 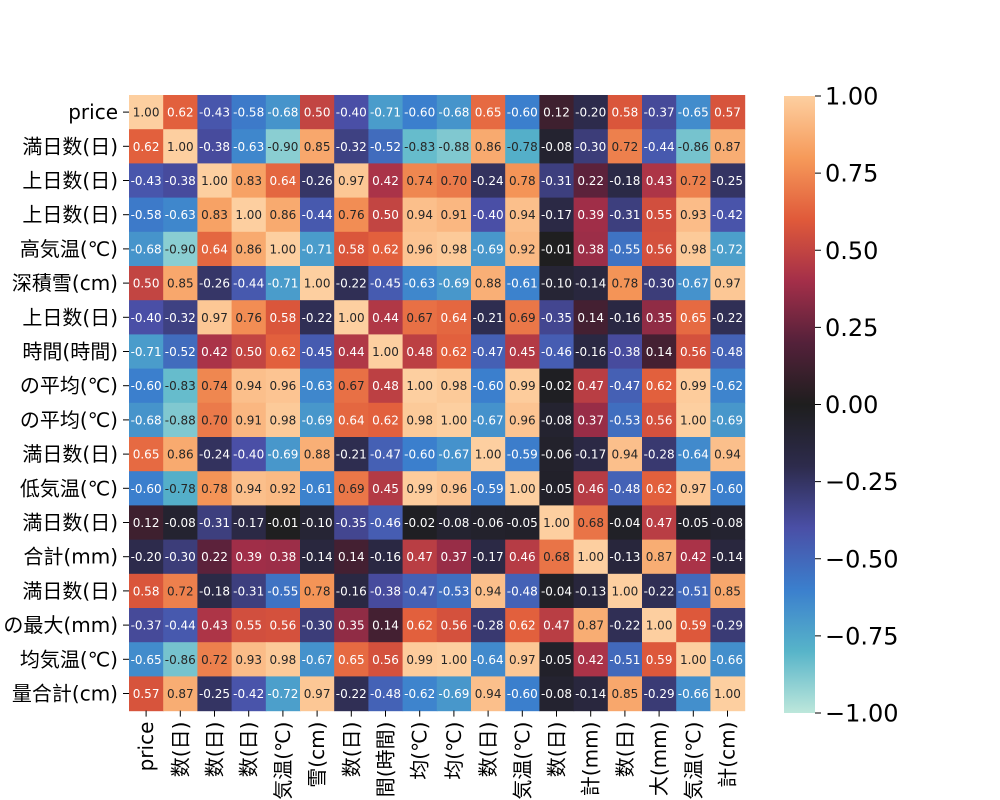 What do you see at coordinates (693, 215) in the screenshot?
I see `cell-value-label: 0.93` at bounding box center [693, 215].